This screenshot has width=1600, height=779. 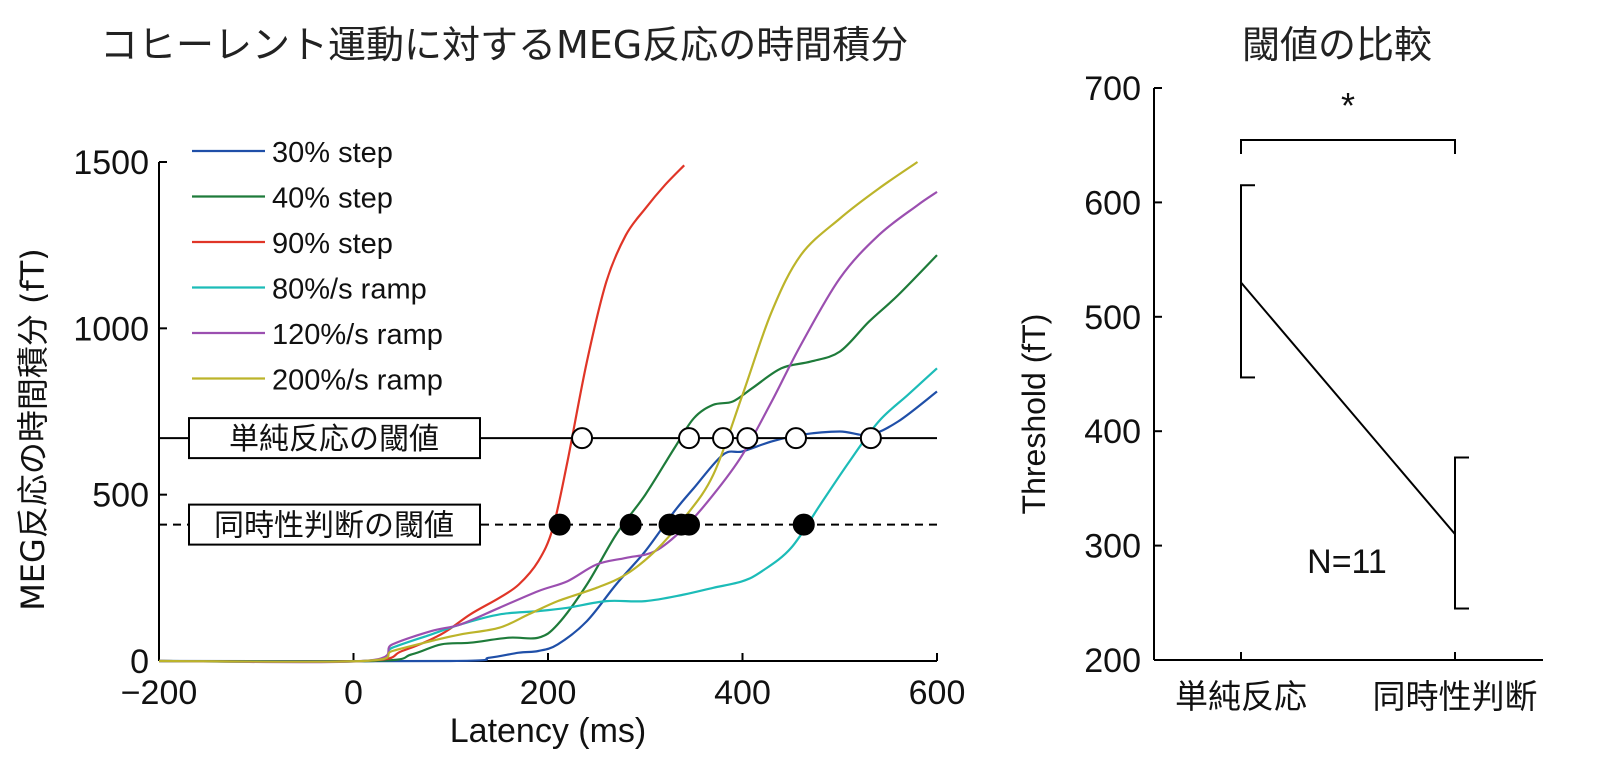 What do you see at coordinates (1348, 408) in the screenshot?
I see `mean-line` at bounding box center [1348, 408].